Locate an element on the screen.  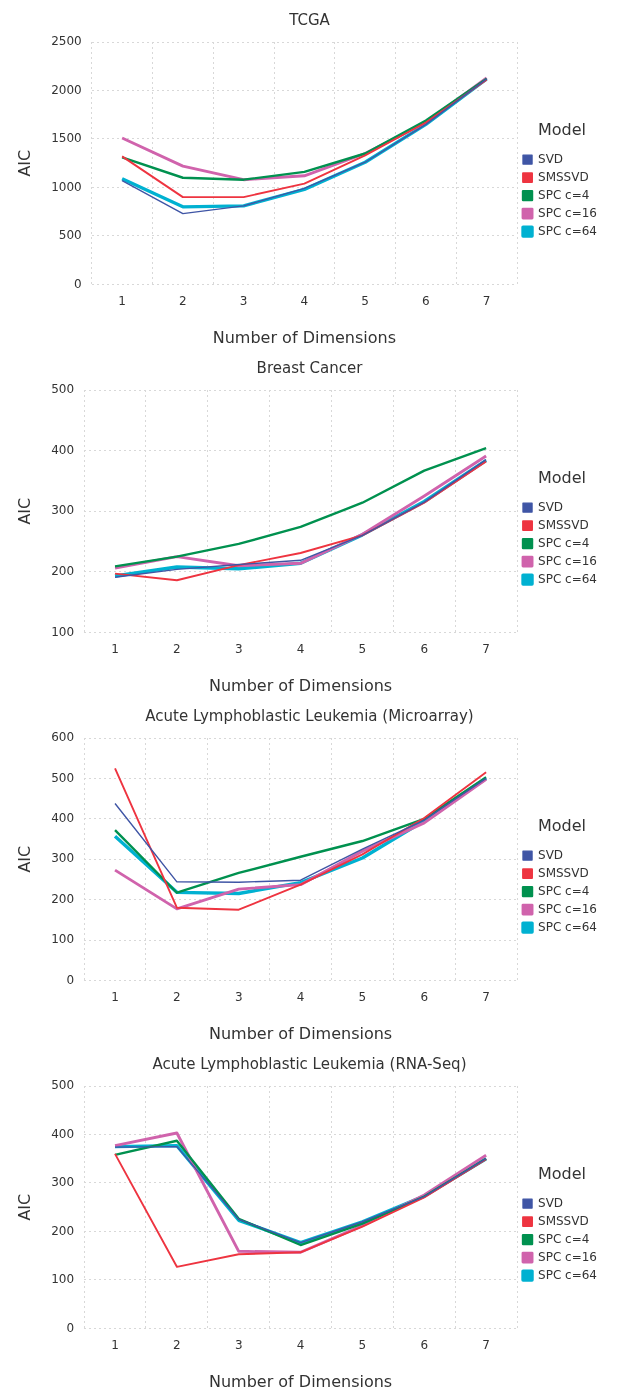
y-tick-label: 1000 is located at coordinates (66, 186).